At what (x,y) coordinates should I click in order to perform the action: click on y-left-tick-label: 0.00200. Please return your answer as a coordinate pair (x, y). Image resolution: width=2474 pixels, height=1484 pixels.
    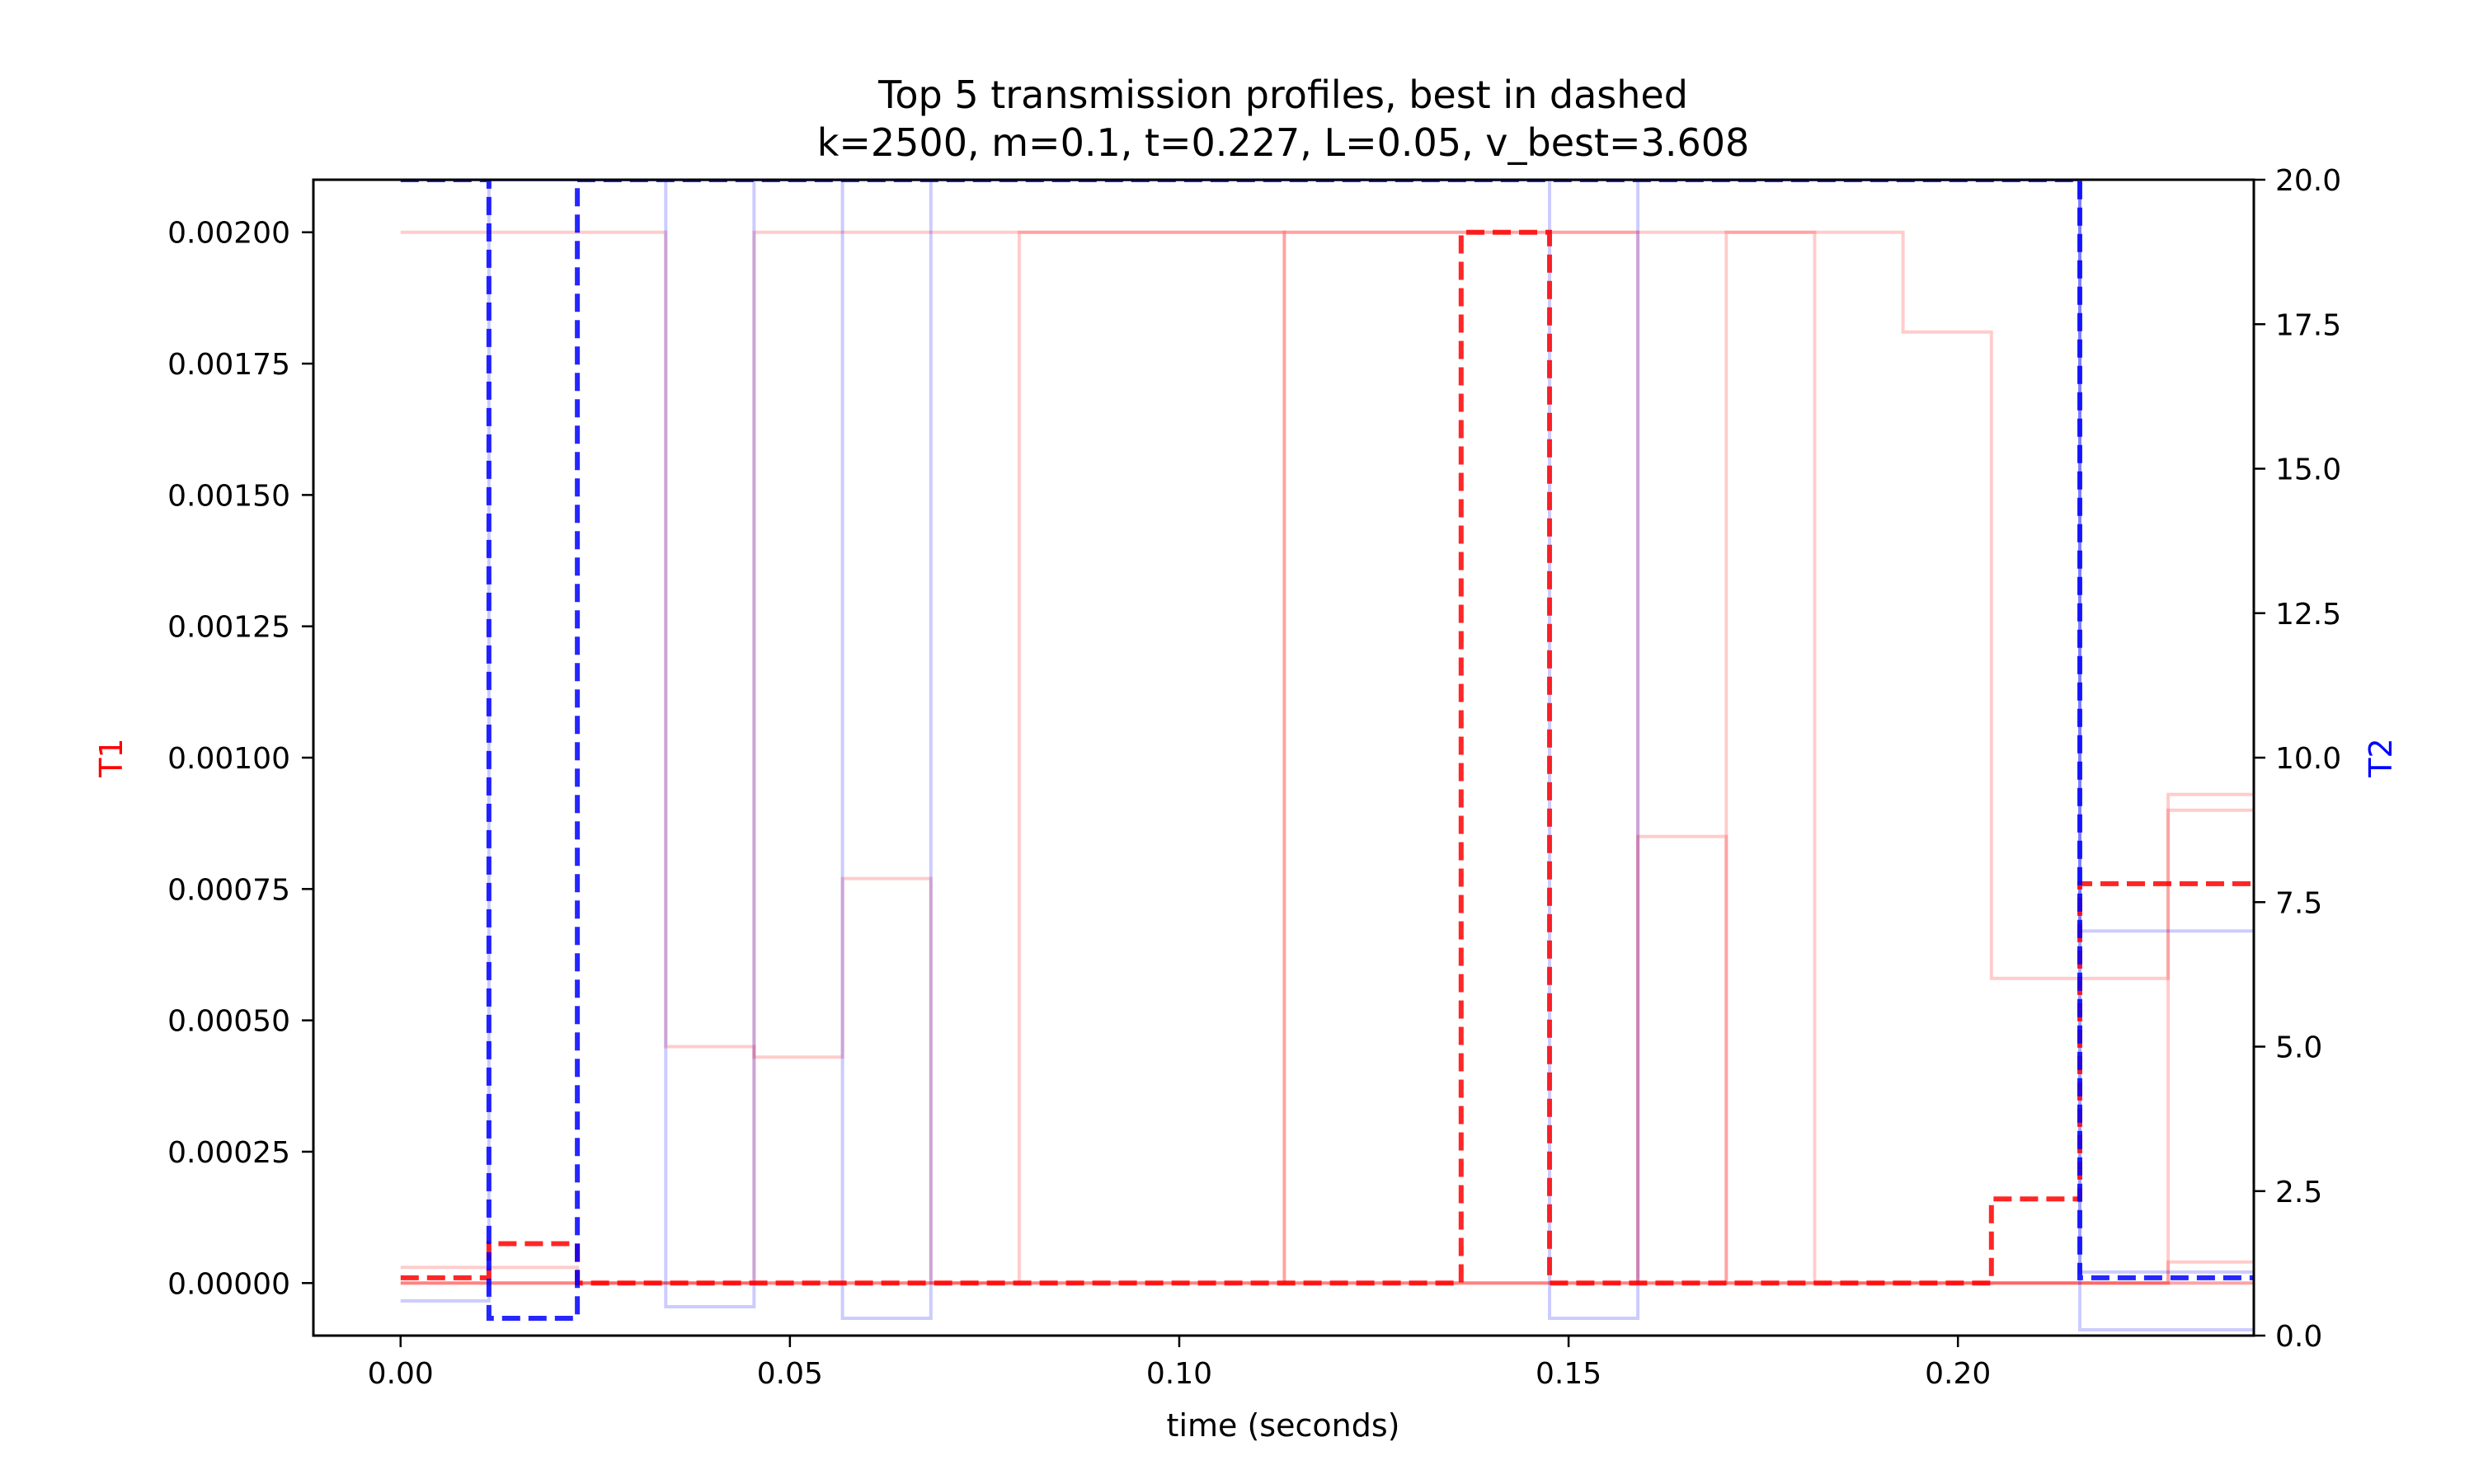
    Looking at the image, I should click on (228, 234).